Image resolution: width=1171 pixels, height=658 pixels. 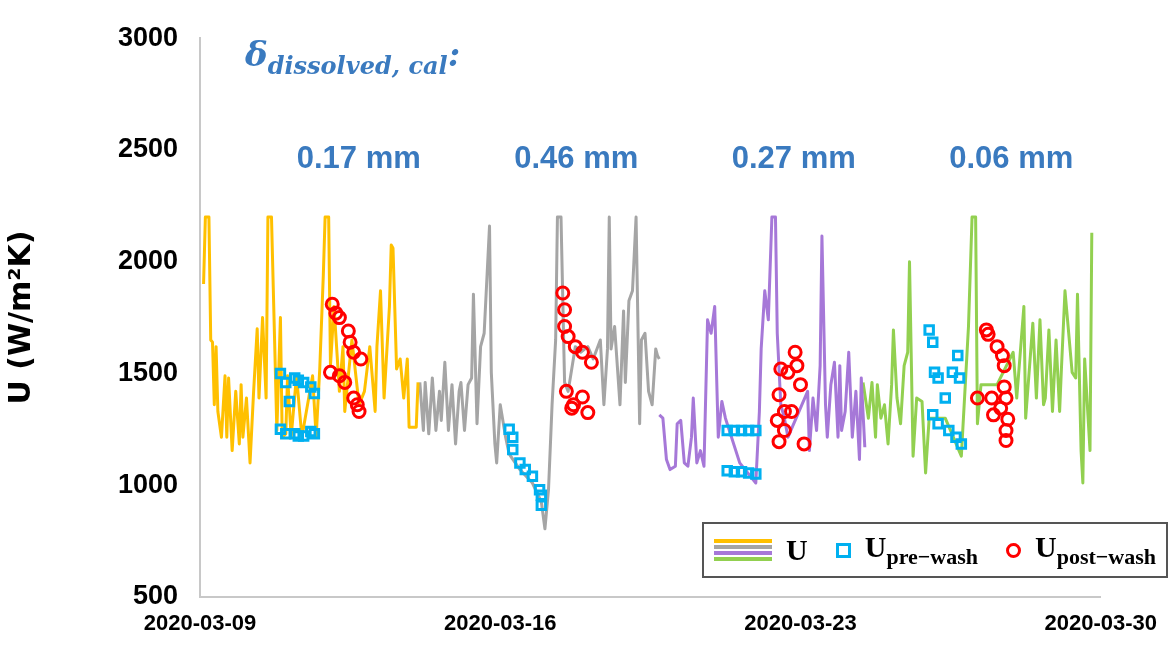 What do you see at coordinates (147, 483) in the screenshot?
I see `y-tick-label: 1000` at bounding box center [147, 483].